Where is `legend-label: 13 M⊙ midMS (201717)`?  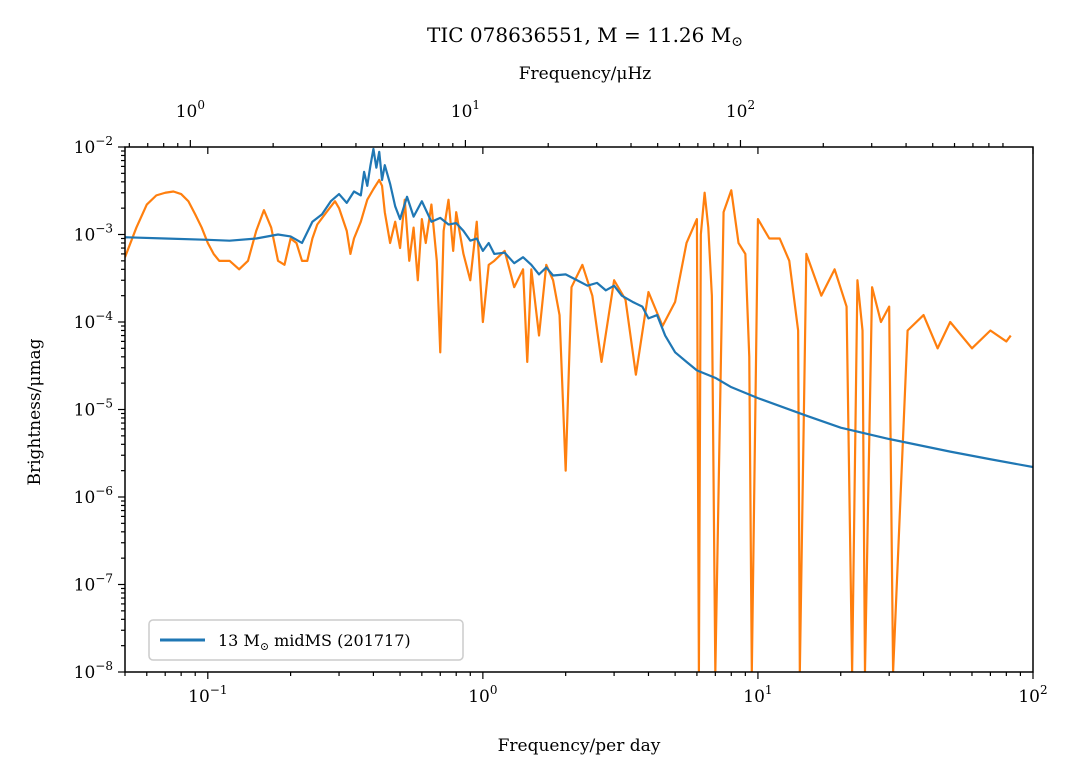
legend-label: 13 M⊙ midMS (201717) is located at coordinates (314, 642).